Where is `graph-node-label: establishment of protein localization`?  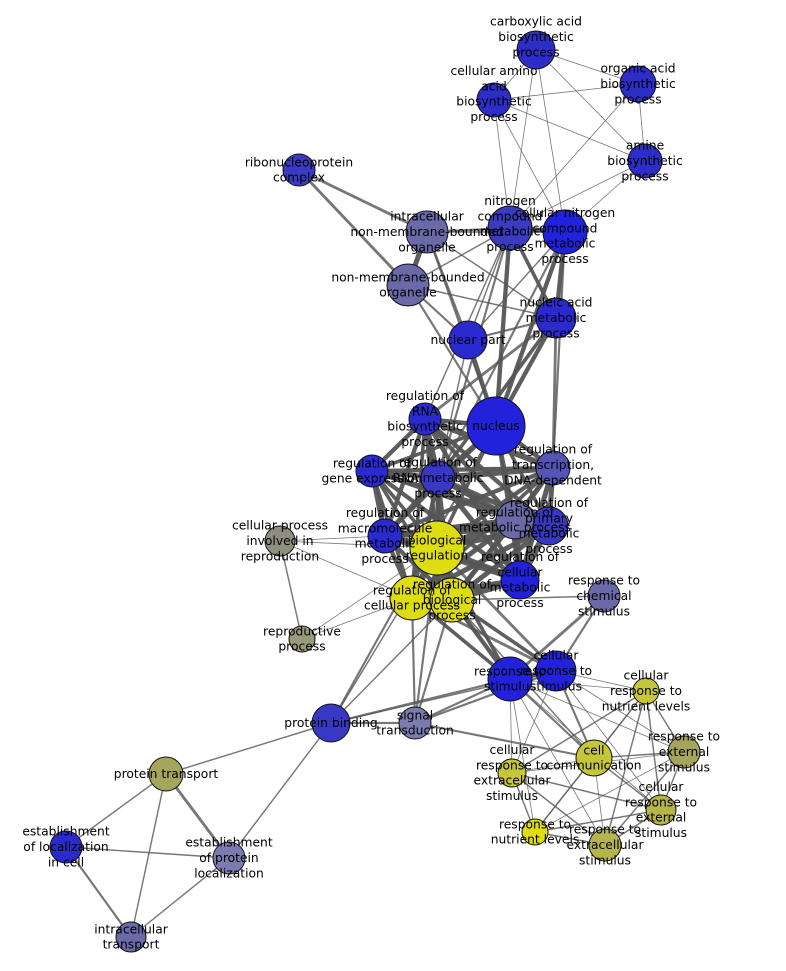
graph-node-label: establishment of protein localization is located at coordinates (229, 857).